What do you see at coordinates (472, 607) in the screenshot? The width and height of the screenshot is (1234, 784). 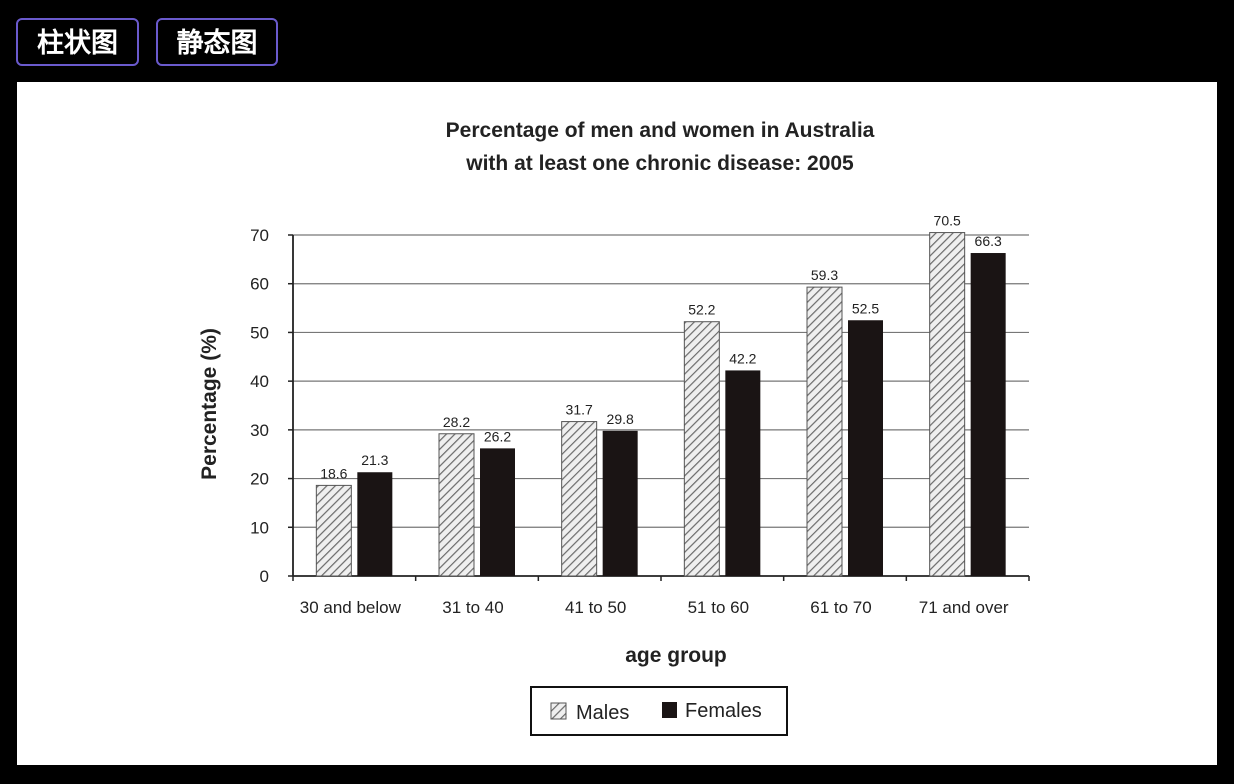 I see `x-tick-label: 31 to 40` at bounding box center [472, 607].